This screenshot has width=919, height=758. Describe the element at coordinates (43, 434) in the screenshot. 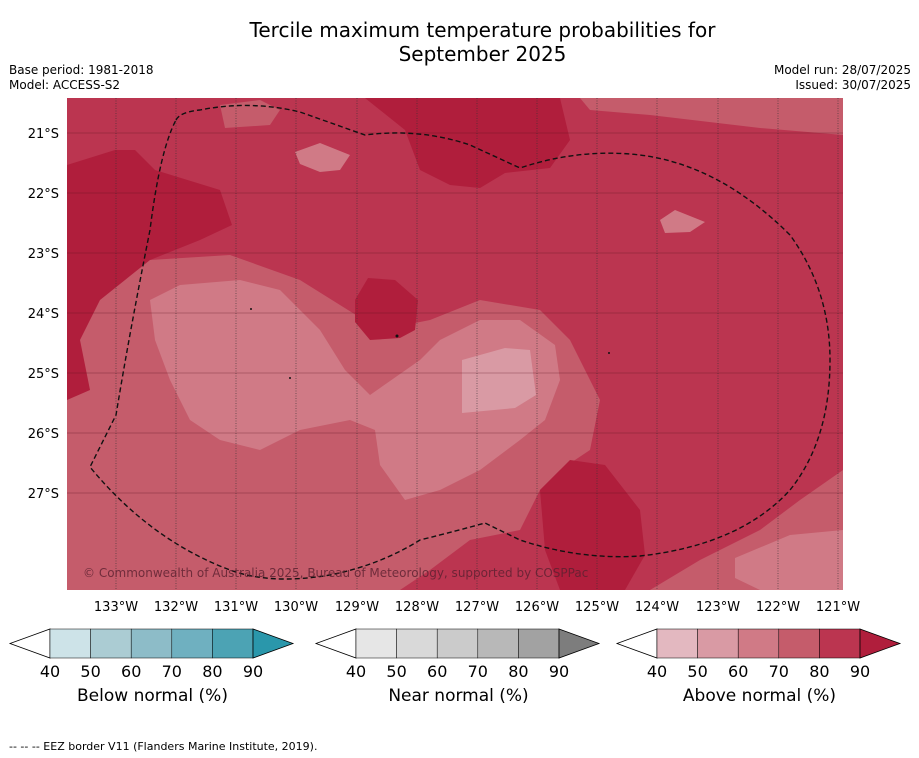

I see `lat-label: 26°S` at that location.